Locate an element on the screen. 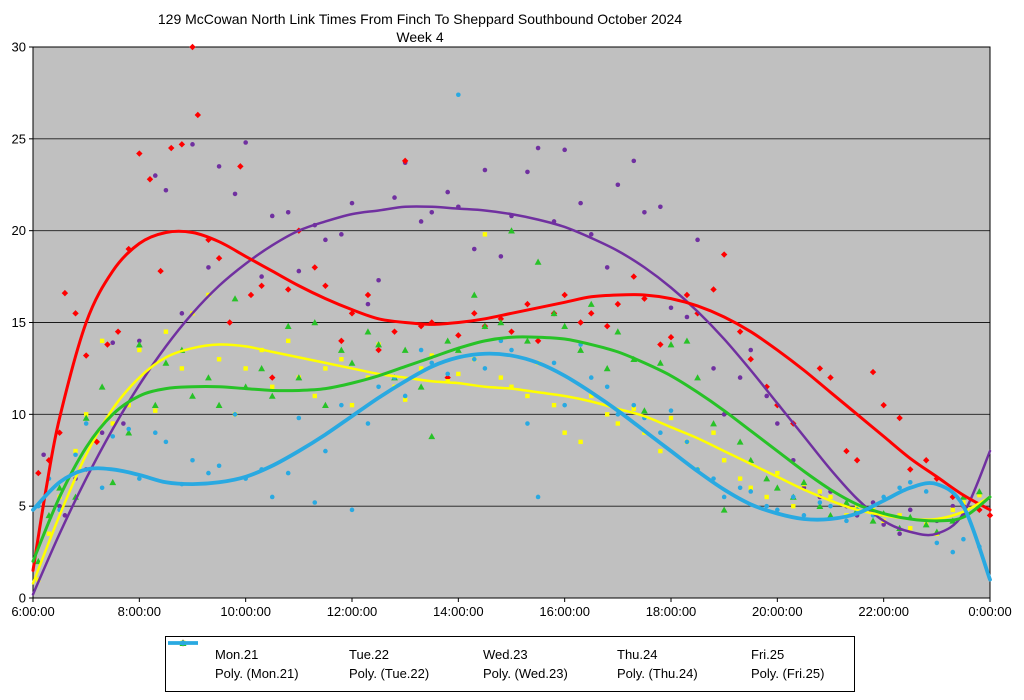 The height and width of the screenshot is (700, 1024). chart-title-line2: Week 4 is located at coordinates (420, 37).